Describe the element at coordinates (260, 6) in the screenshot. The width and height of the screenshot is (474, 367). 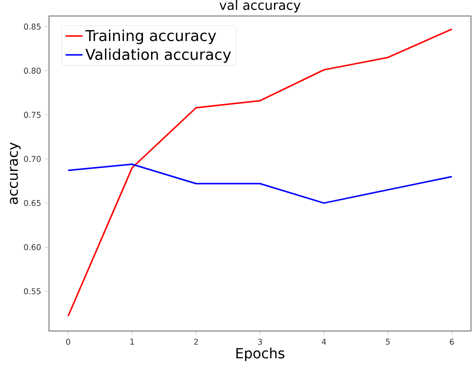
I see `chart-title: val accuracy` at that location.